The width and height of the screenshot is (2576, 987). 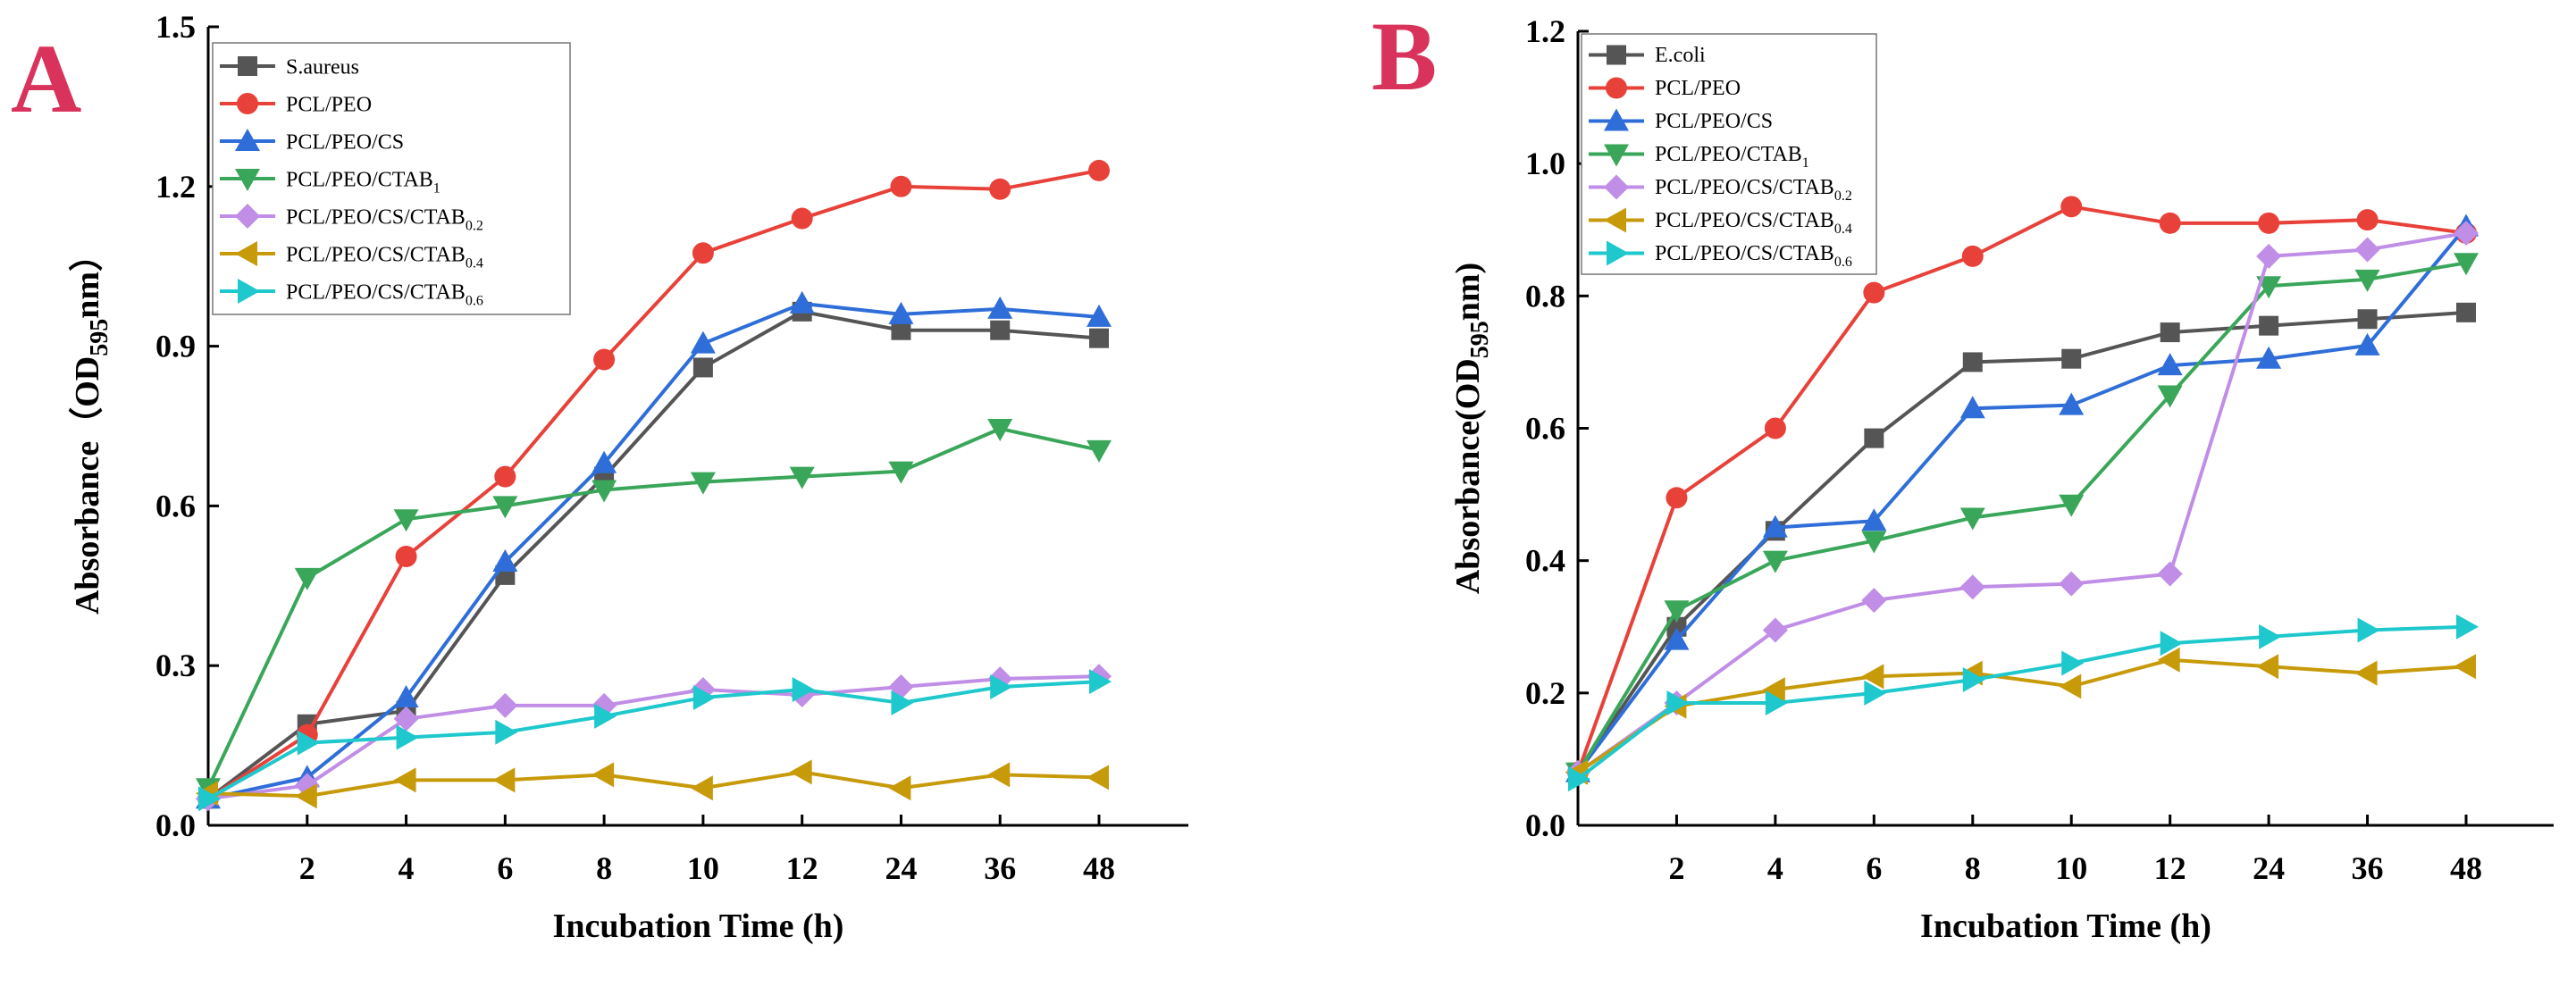 I want to click on legend-entry-subscript: 1, so click(x=1805, y=163).